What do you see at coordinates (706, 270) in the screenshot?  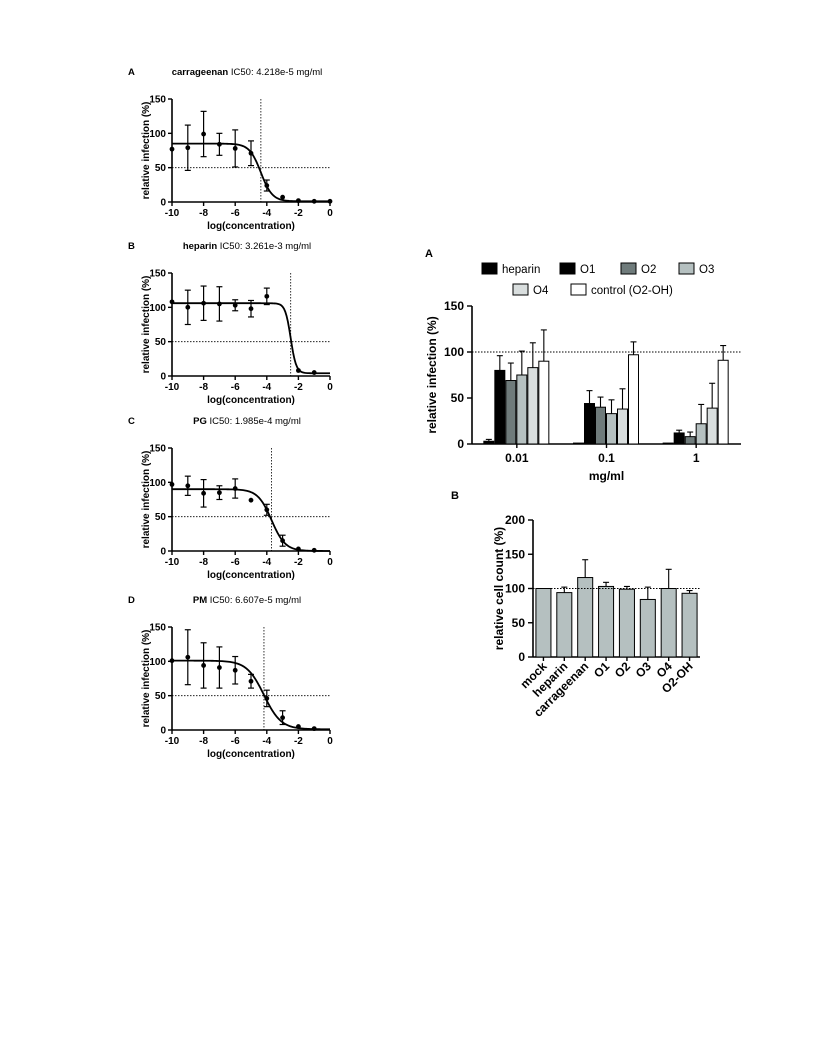 I see `legend-label: O3` at bounding box center [706, 270].